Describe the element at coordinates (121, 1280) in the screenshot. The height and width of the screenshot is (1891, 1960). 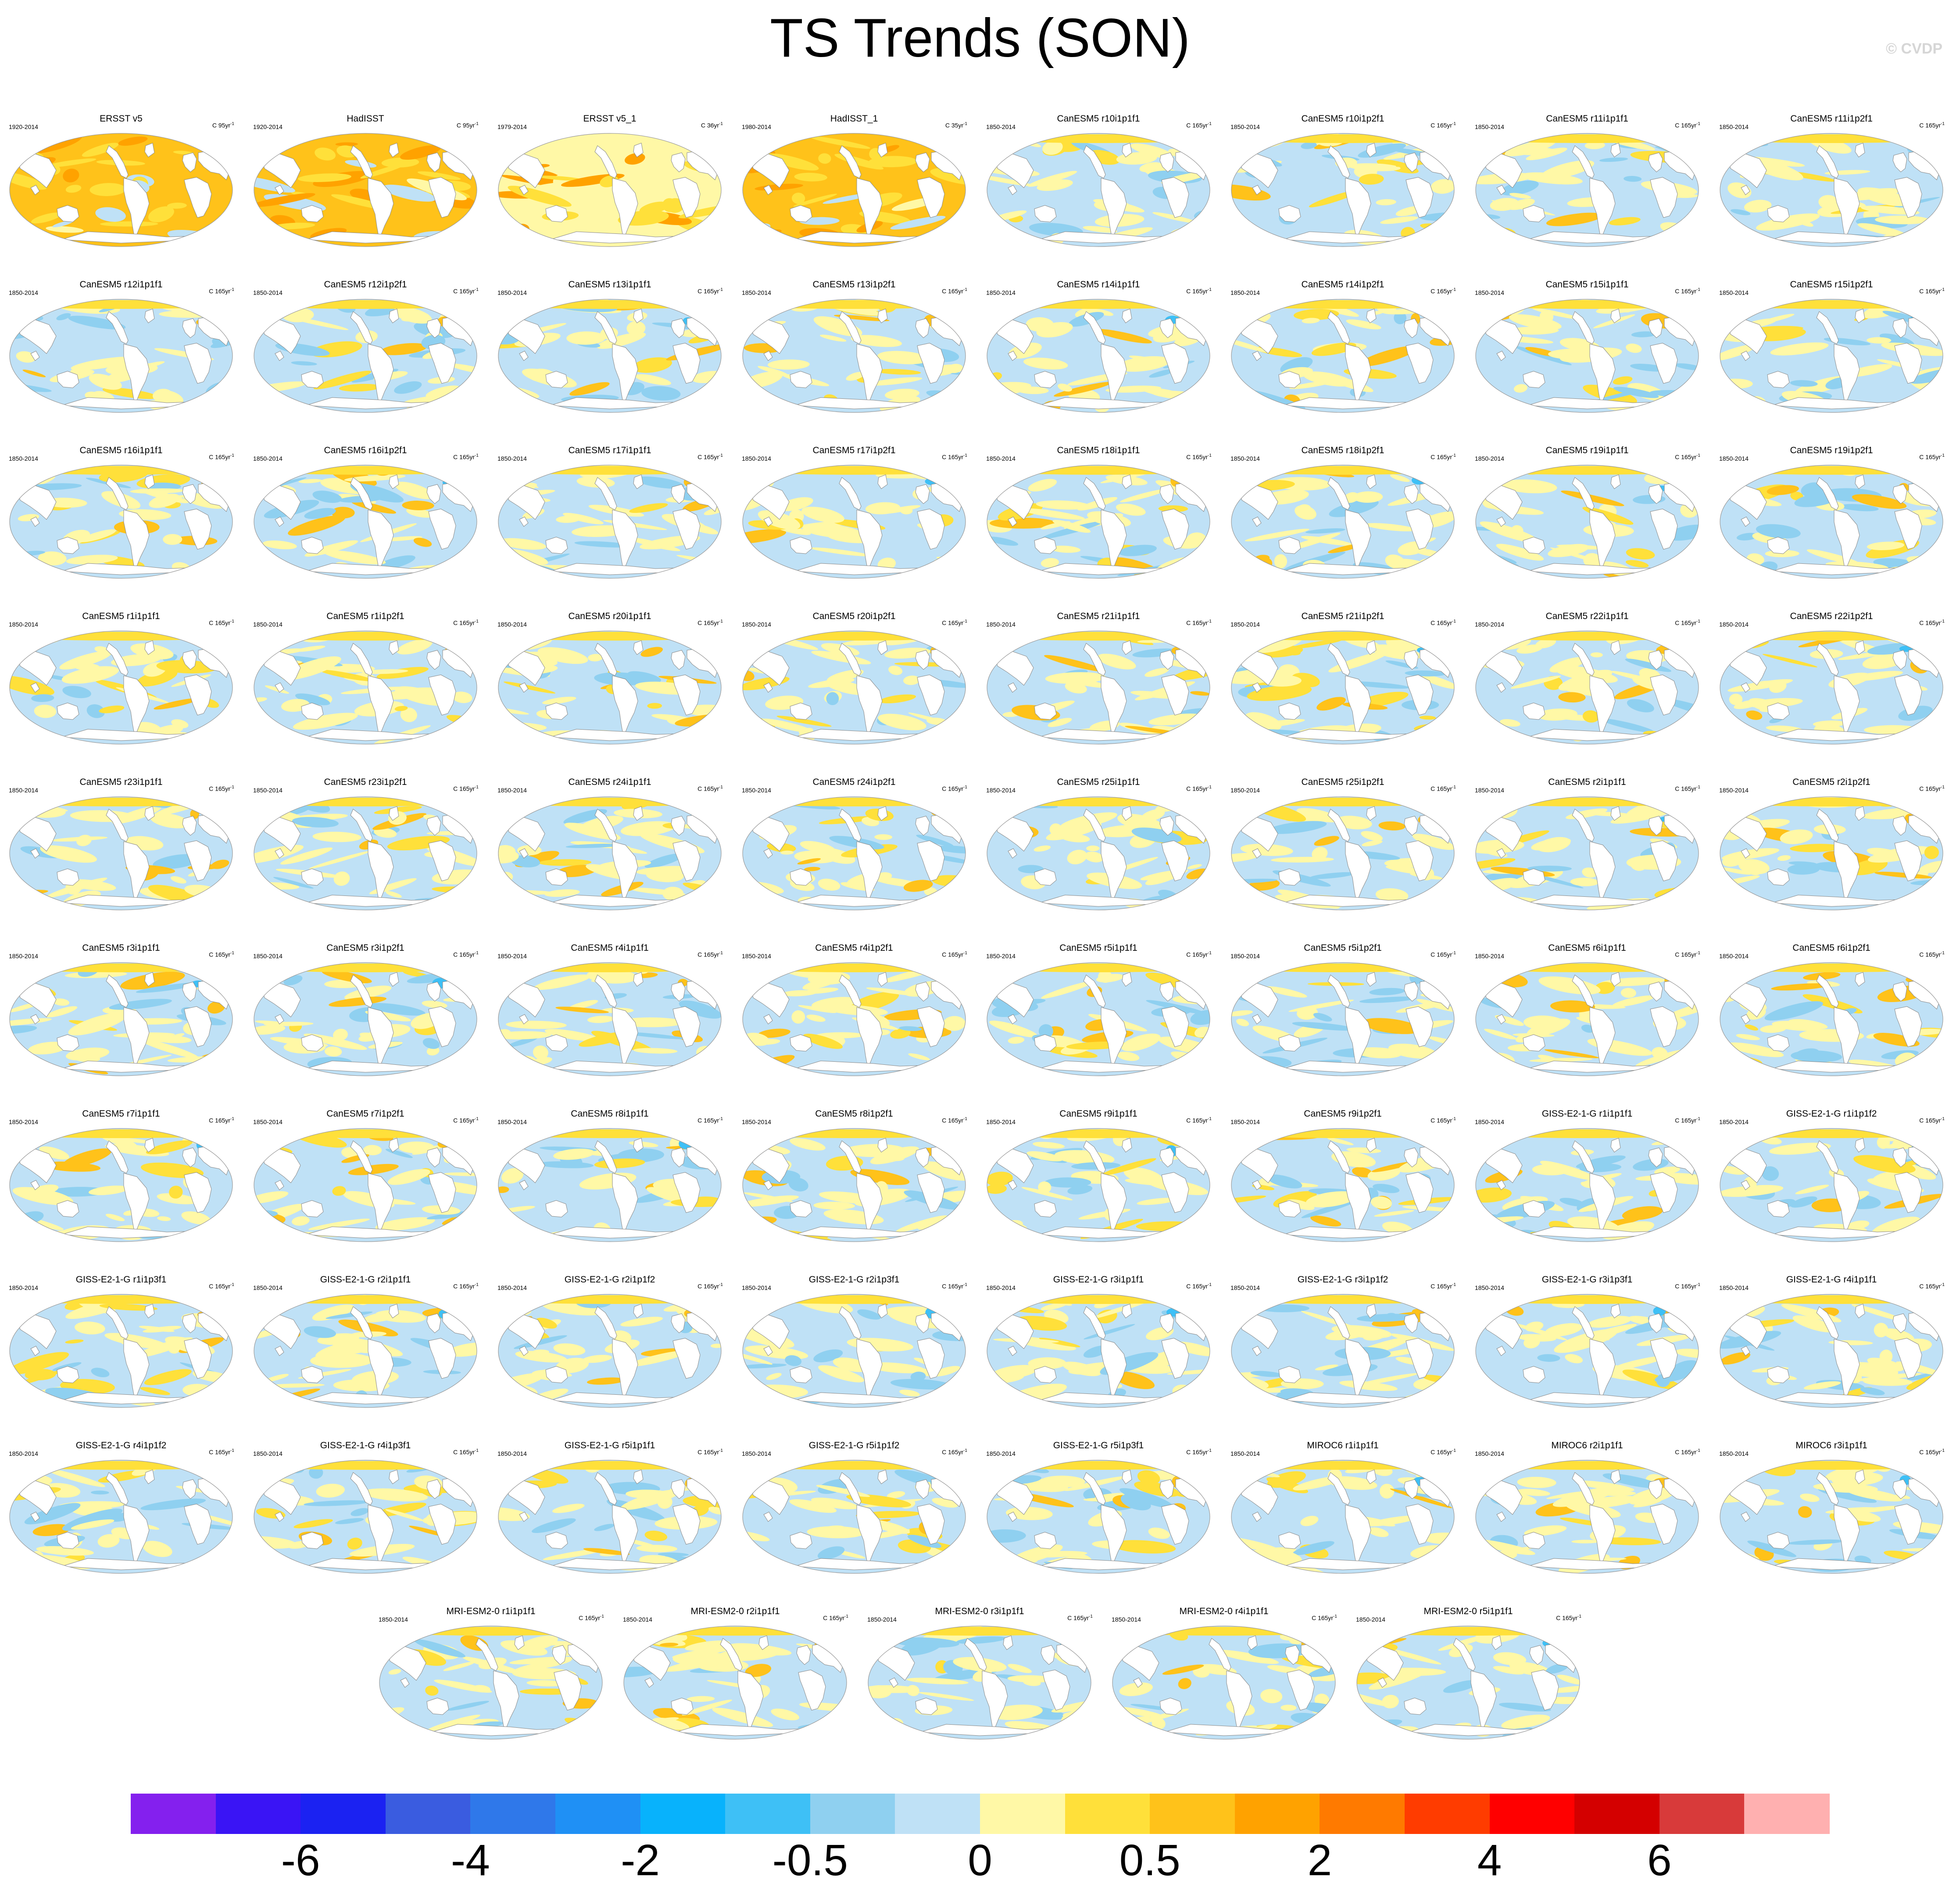
I see `panel-title: GISS-E2-1-G r1i1p3f1` at that location.